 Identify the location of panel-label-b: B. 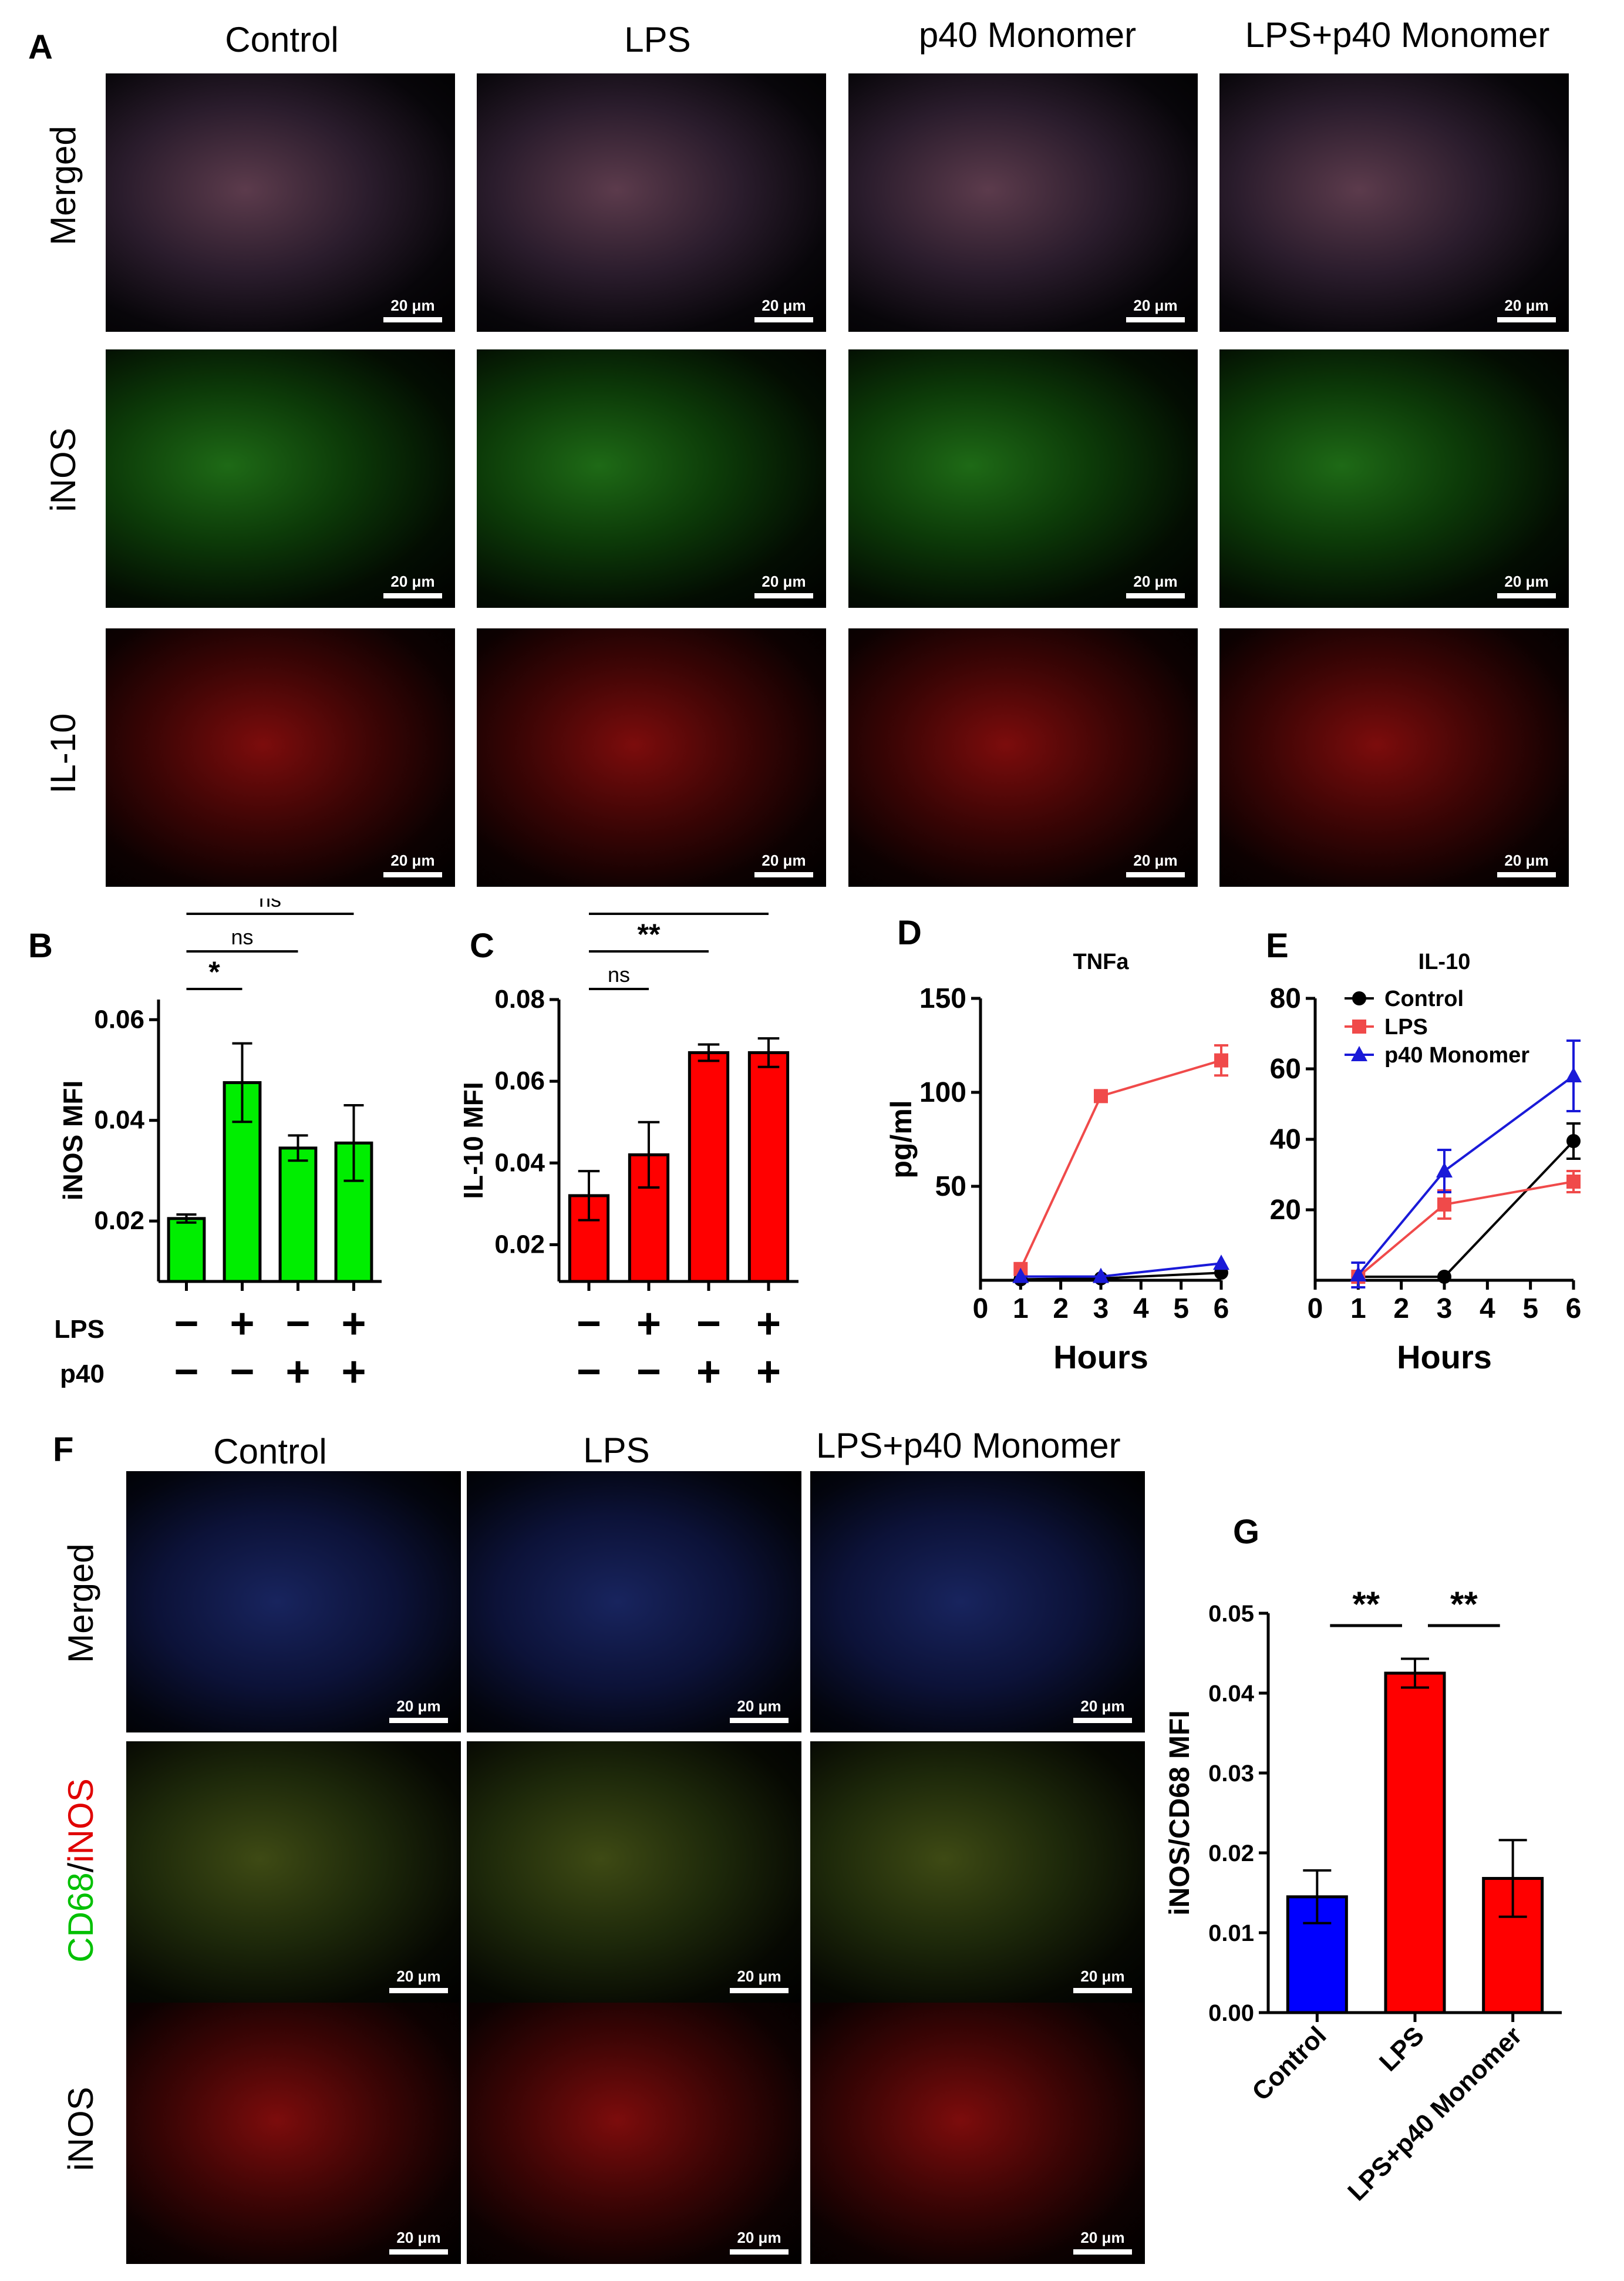
(40, 946).